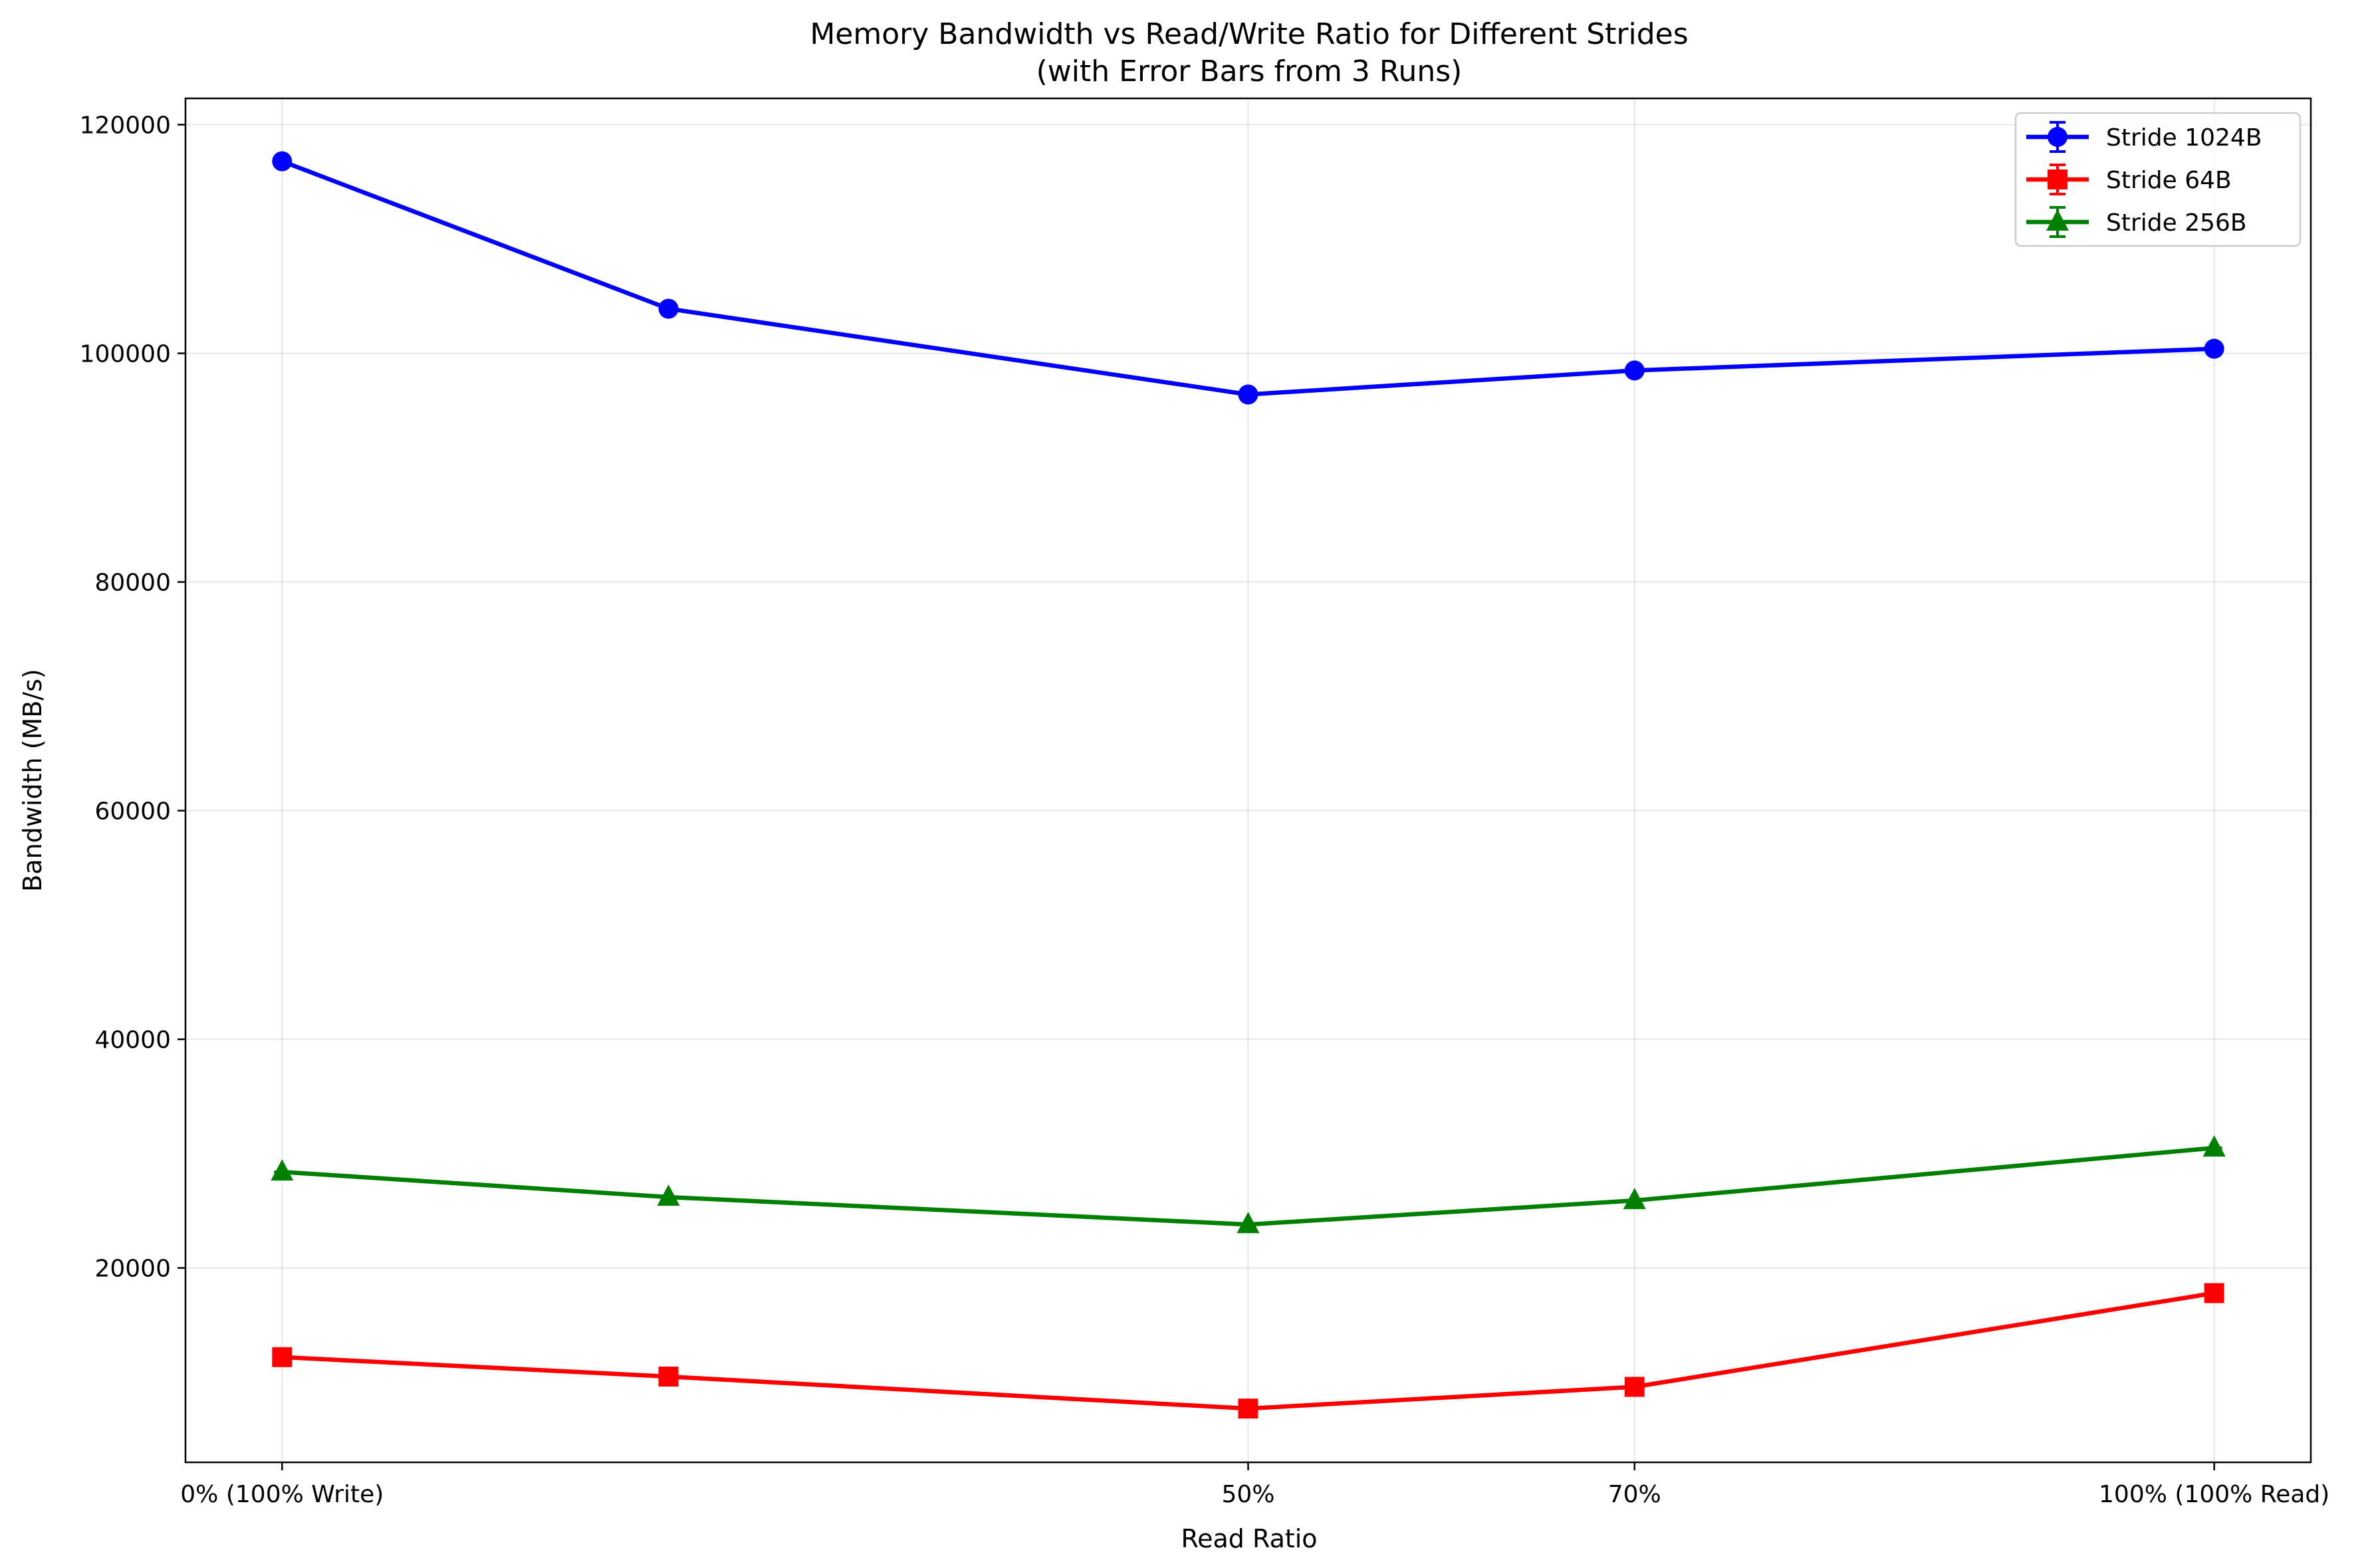 Image resolution: width=2362 pixels, height=1568 pixels. I want to click on series-stride-1024b, so click(1248, 278).